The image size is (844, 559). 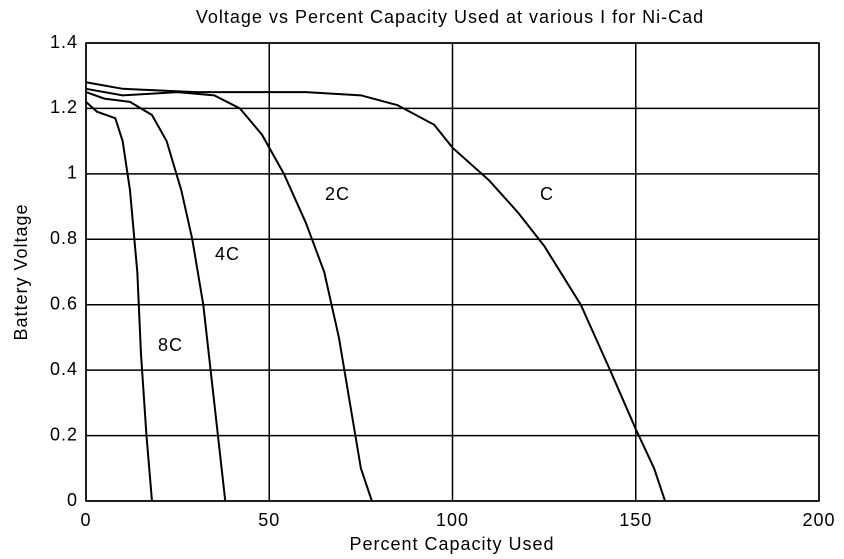 What do you see at coordinates (64, 42) in the screenshot?
I see `y-tick-label: 1.4` at bounding box center [64, 42].